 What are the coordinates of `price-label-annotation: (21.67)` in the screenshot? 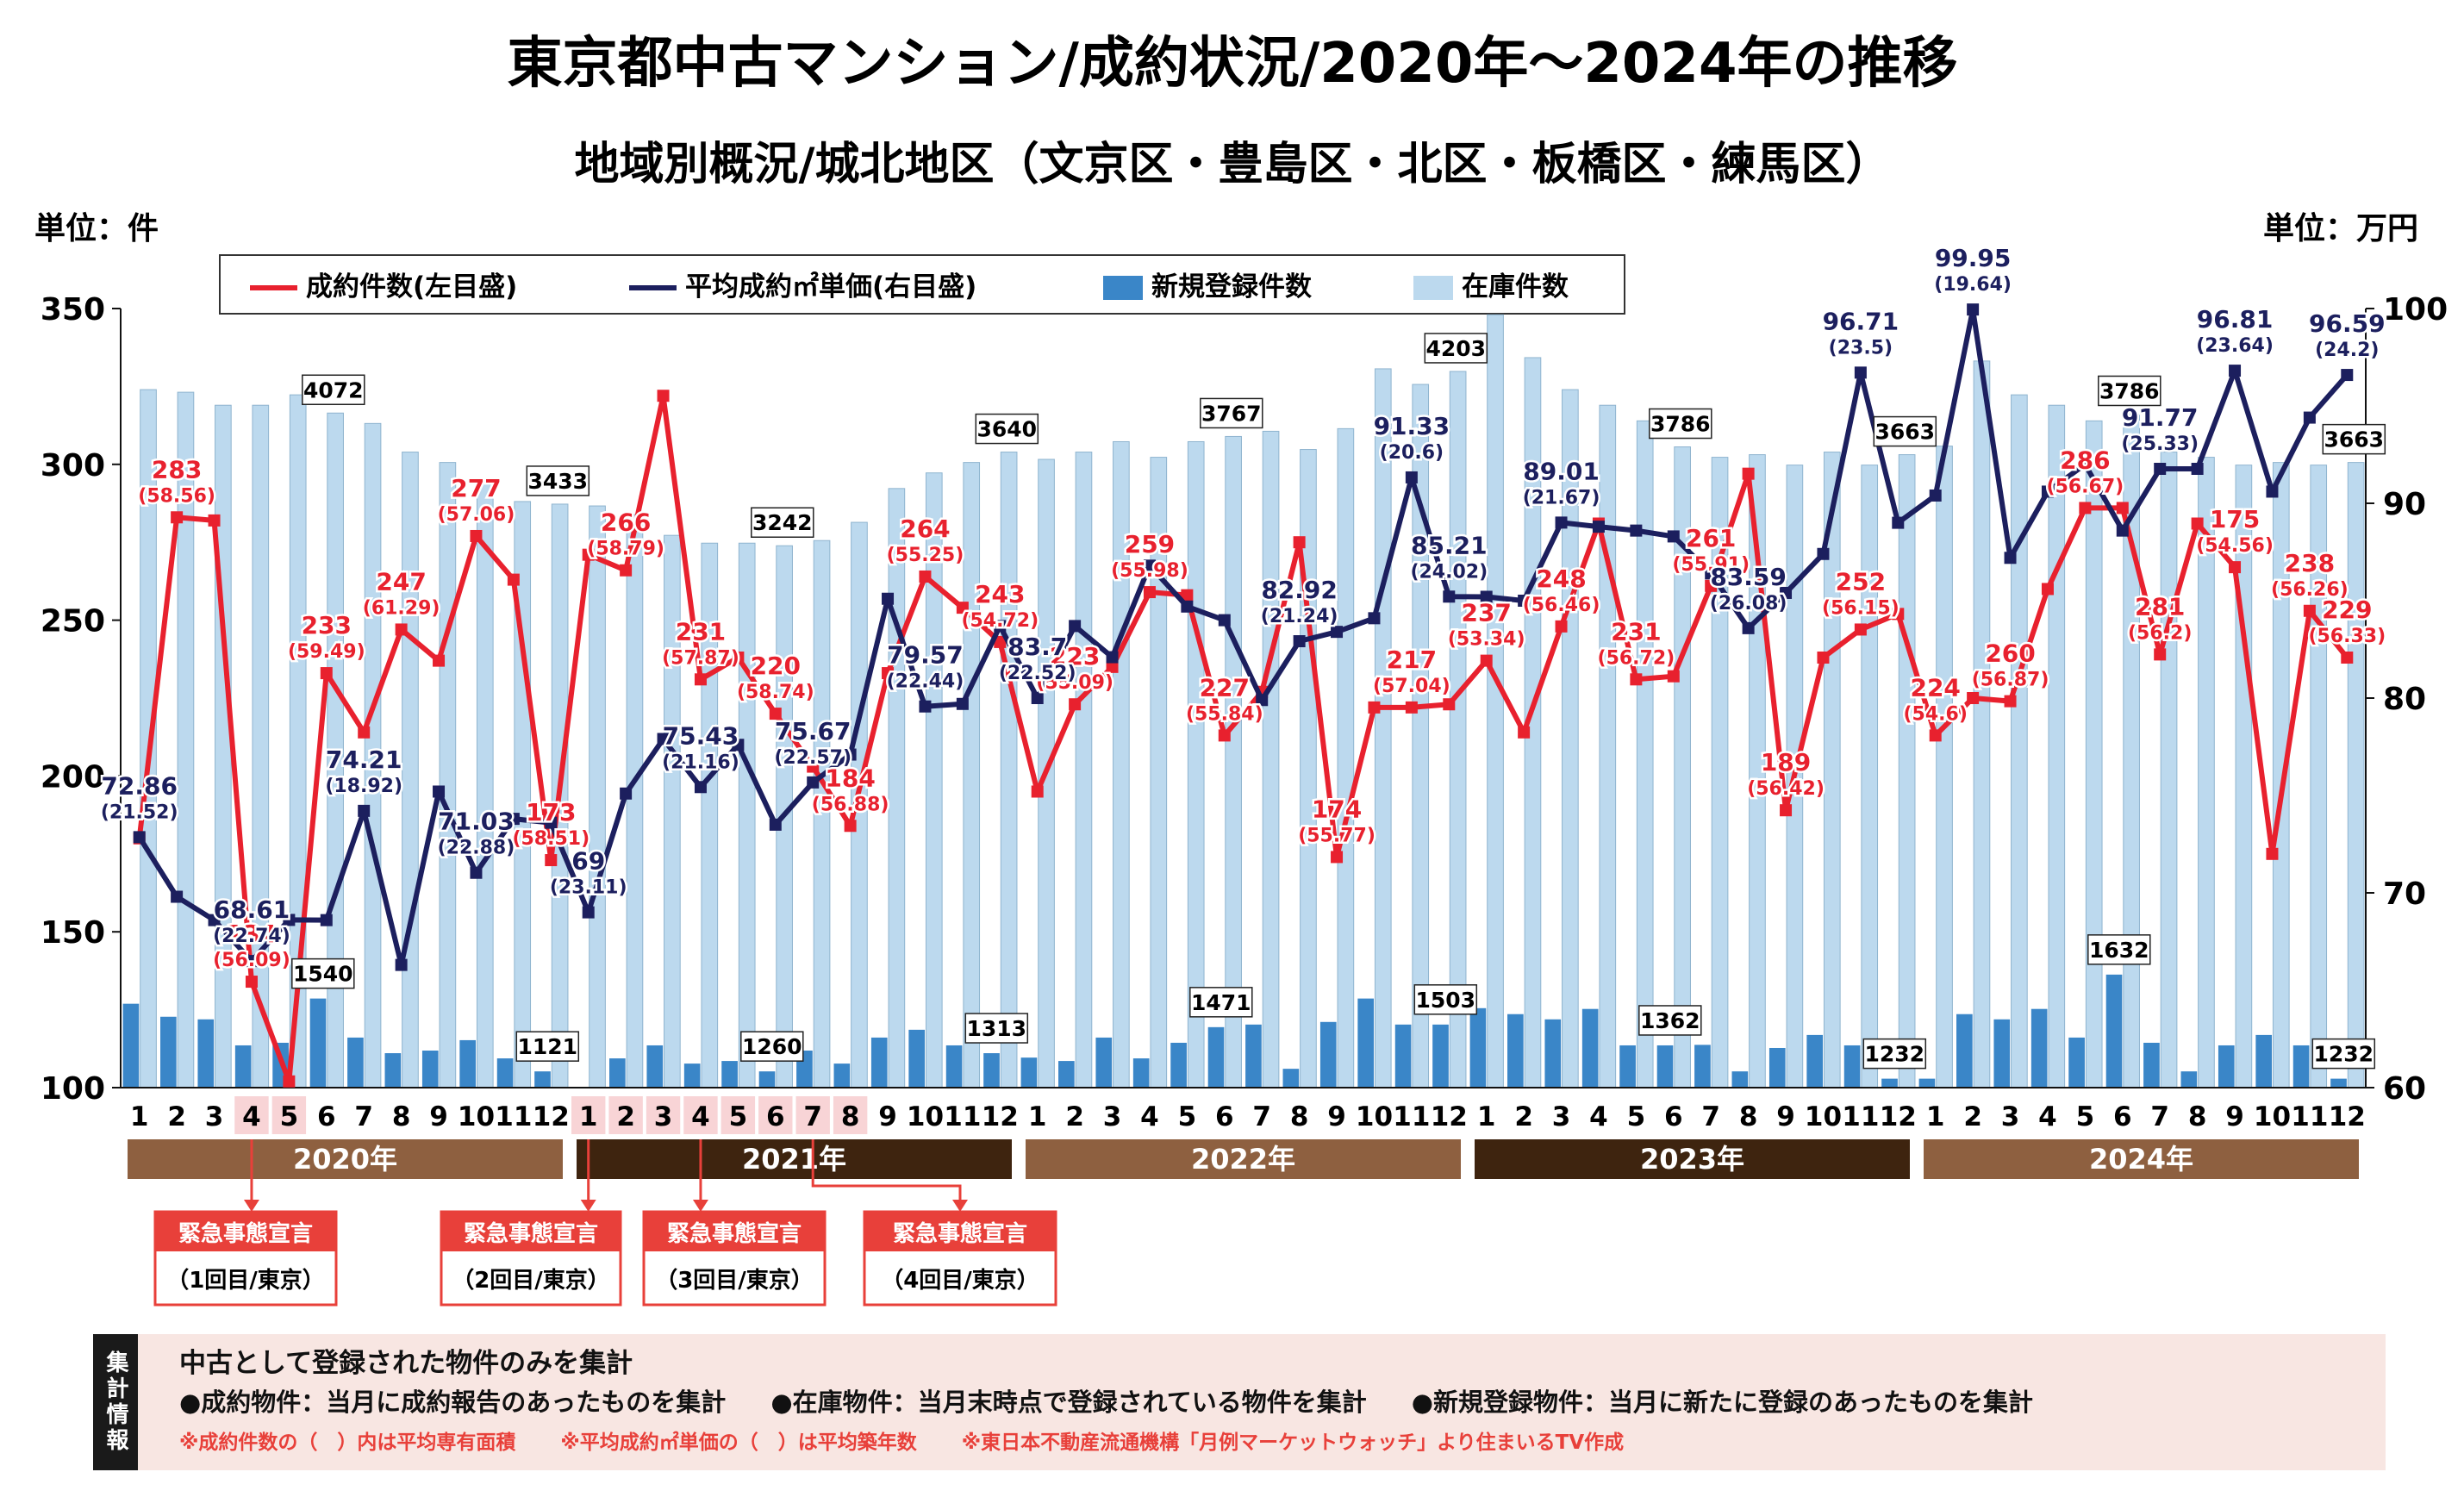 It's located at (1561, 498).